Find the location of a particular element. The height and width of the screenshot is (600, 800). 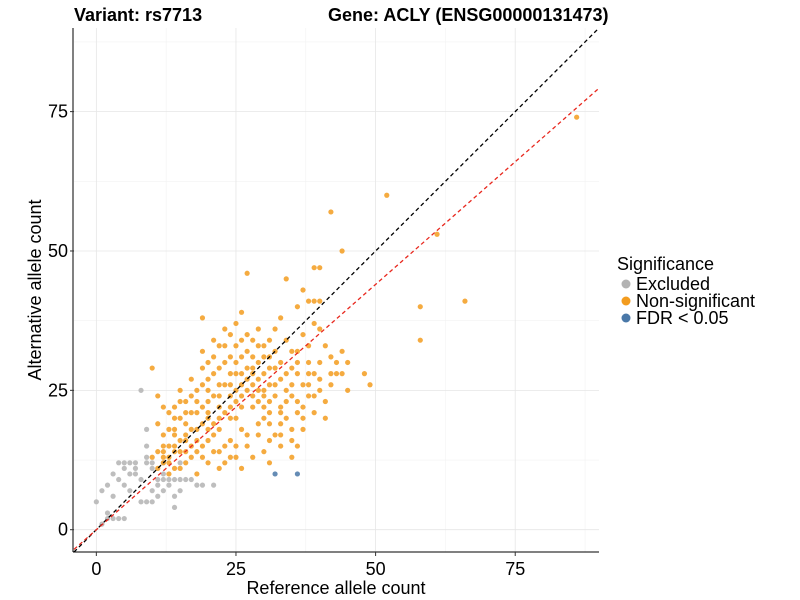

legend-label-non-significant: Non-significant is located at coordinates (695, 301).